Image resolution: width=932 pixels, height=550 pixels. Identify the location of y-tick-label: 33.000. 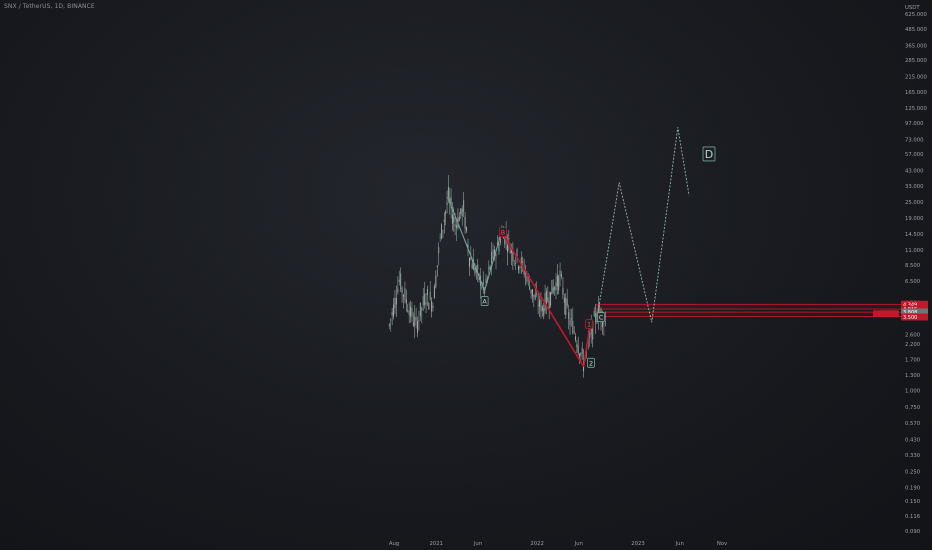
(914, 187).